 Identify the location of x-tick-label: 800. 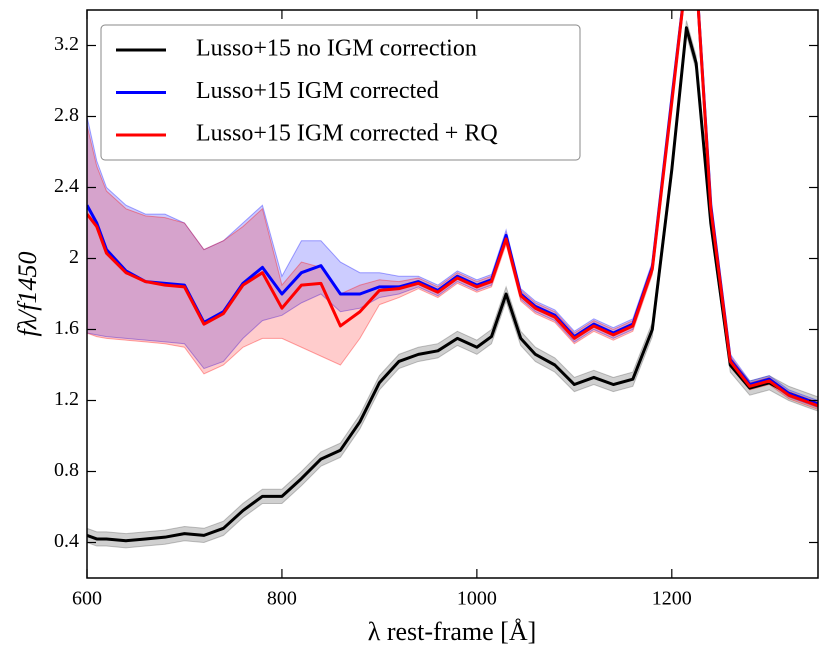
(282, 599).